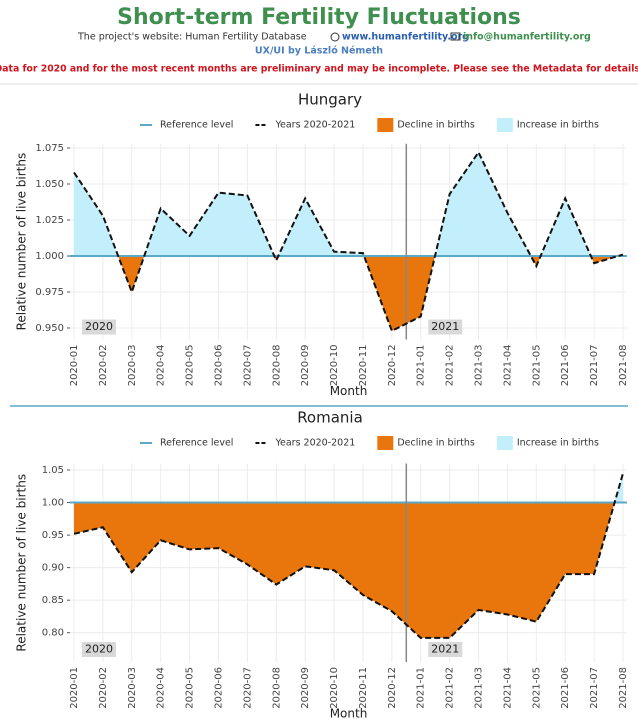 This screenshot has height=719, width=638. I want to click on website-link: www.humanfertility.org, so click(405, 37).